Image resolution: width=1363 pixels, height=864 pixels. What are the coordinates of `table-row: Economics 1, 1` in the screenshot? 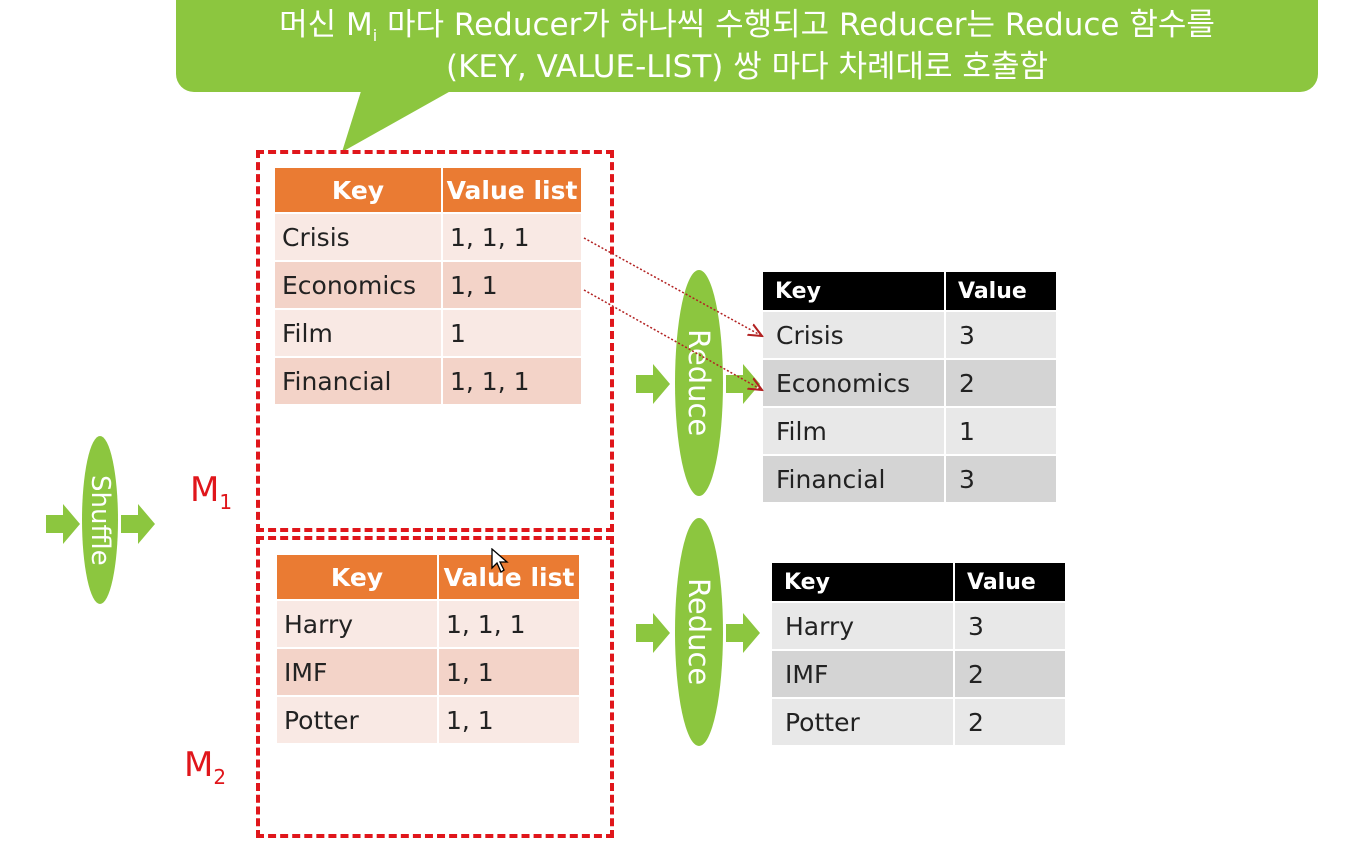 It's located at (428, 285).